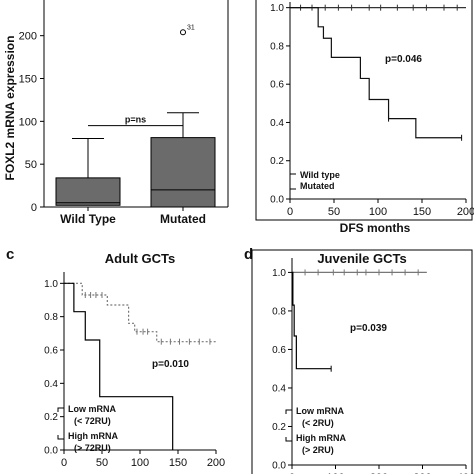 This screenshot has height=474, width=474. What do you see at coordinates (92, 421) in the screenshot?
I see `panel-c-legend-label: (< 72RU)` at bounding box center [92, 421].